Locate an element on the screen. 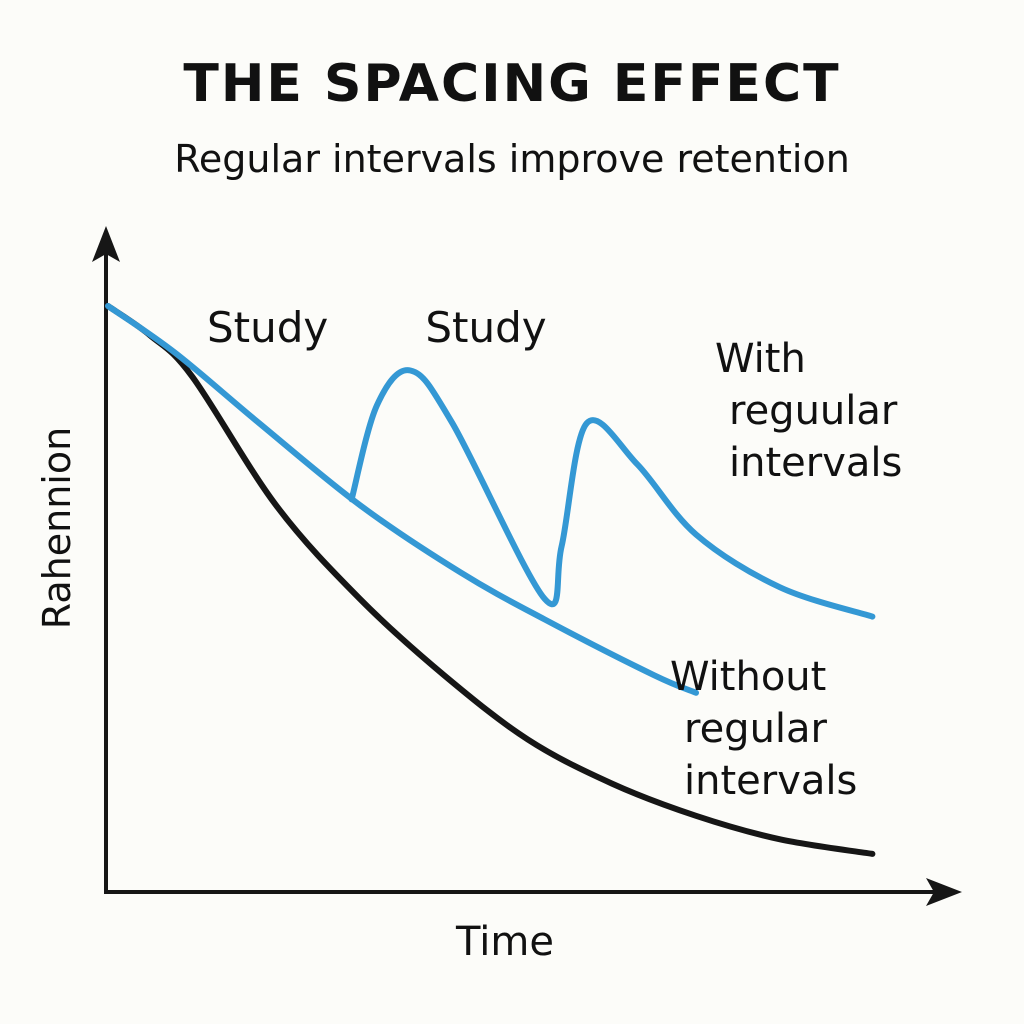 This screenshot has width=1024, height=1024. label-line: Without is located at coordinates (748, 677).